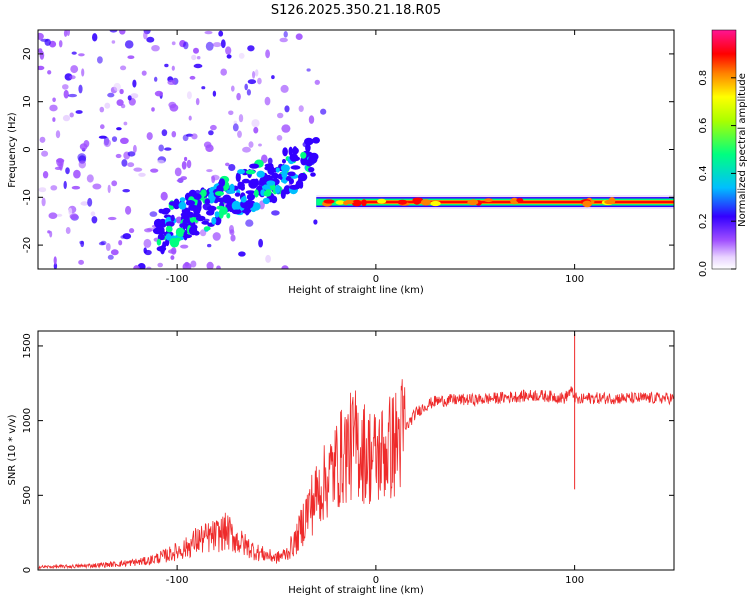 Image resolution: width=750 pixels, height=600 pixels. Describe the element at coordinates (356, 590) in the screenshot. I see `snr-xlabel: Height of straight line (km)` at that location.